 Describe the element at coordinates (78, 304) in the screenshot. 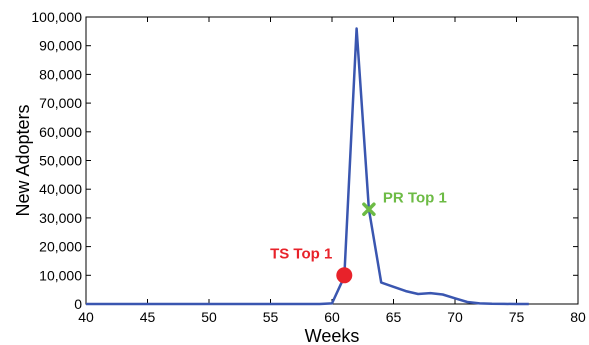

I see `y-tick-label: 0` at that location.